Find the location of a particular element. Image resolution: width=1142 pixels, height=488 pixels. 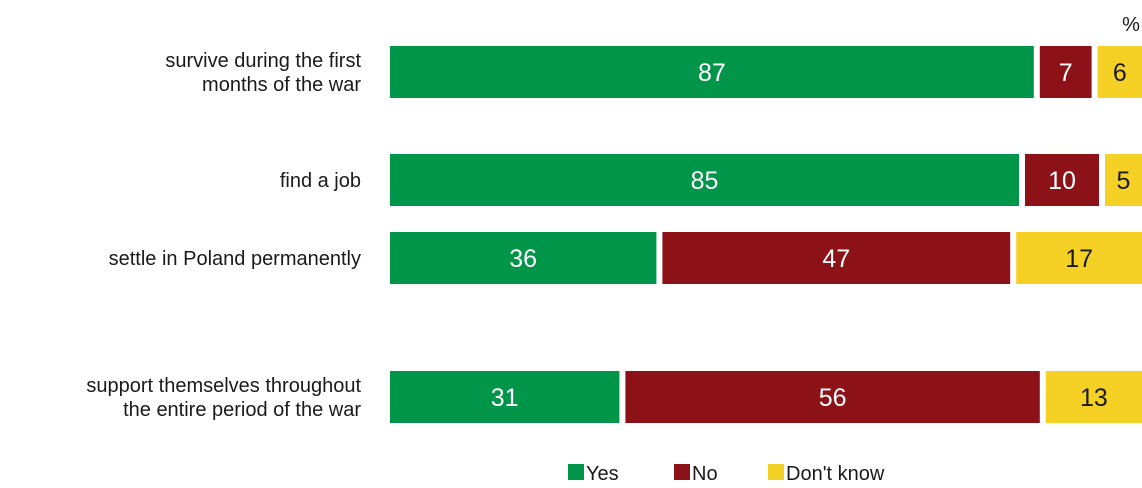

data-label: 47 is located at coordinates (836, 259).